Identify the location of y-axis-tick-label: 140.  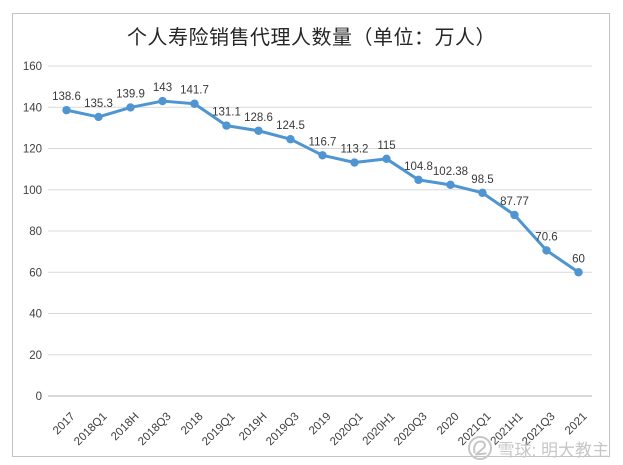
(32, 108).